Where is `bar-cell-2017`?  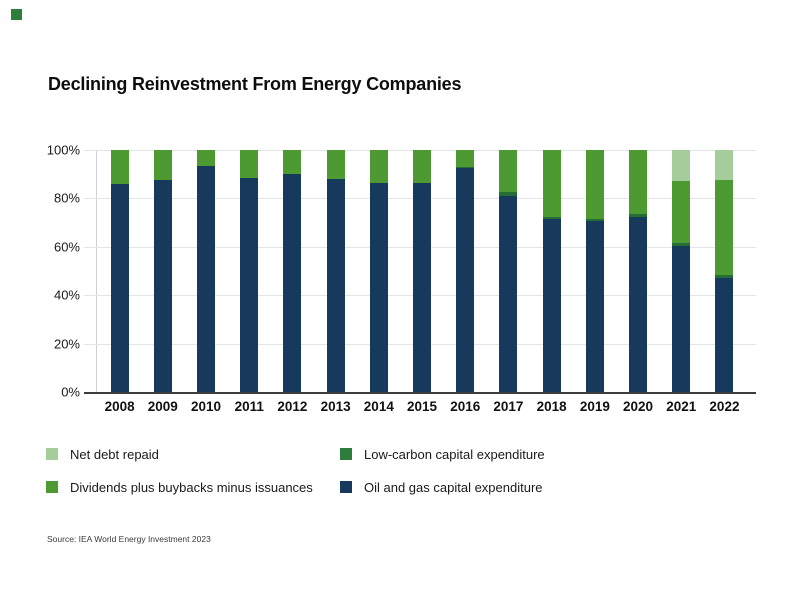 bar-cell-2017 is located at coordinates (508, 271).